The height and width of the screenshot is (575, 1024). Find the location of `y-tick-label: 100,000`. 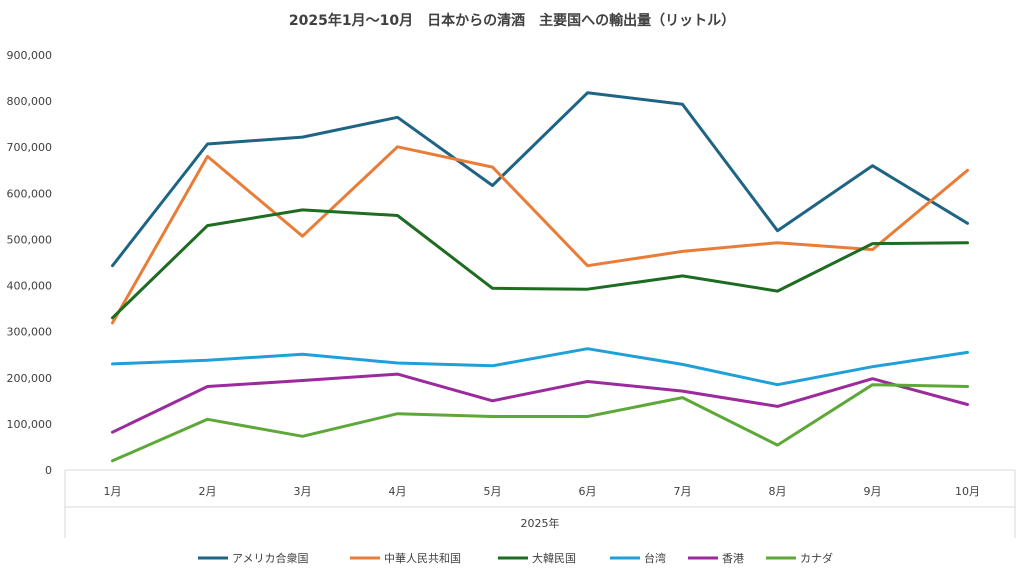

y-tick-label: 100,000 is located at coordinates (30, 424).